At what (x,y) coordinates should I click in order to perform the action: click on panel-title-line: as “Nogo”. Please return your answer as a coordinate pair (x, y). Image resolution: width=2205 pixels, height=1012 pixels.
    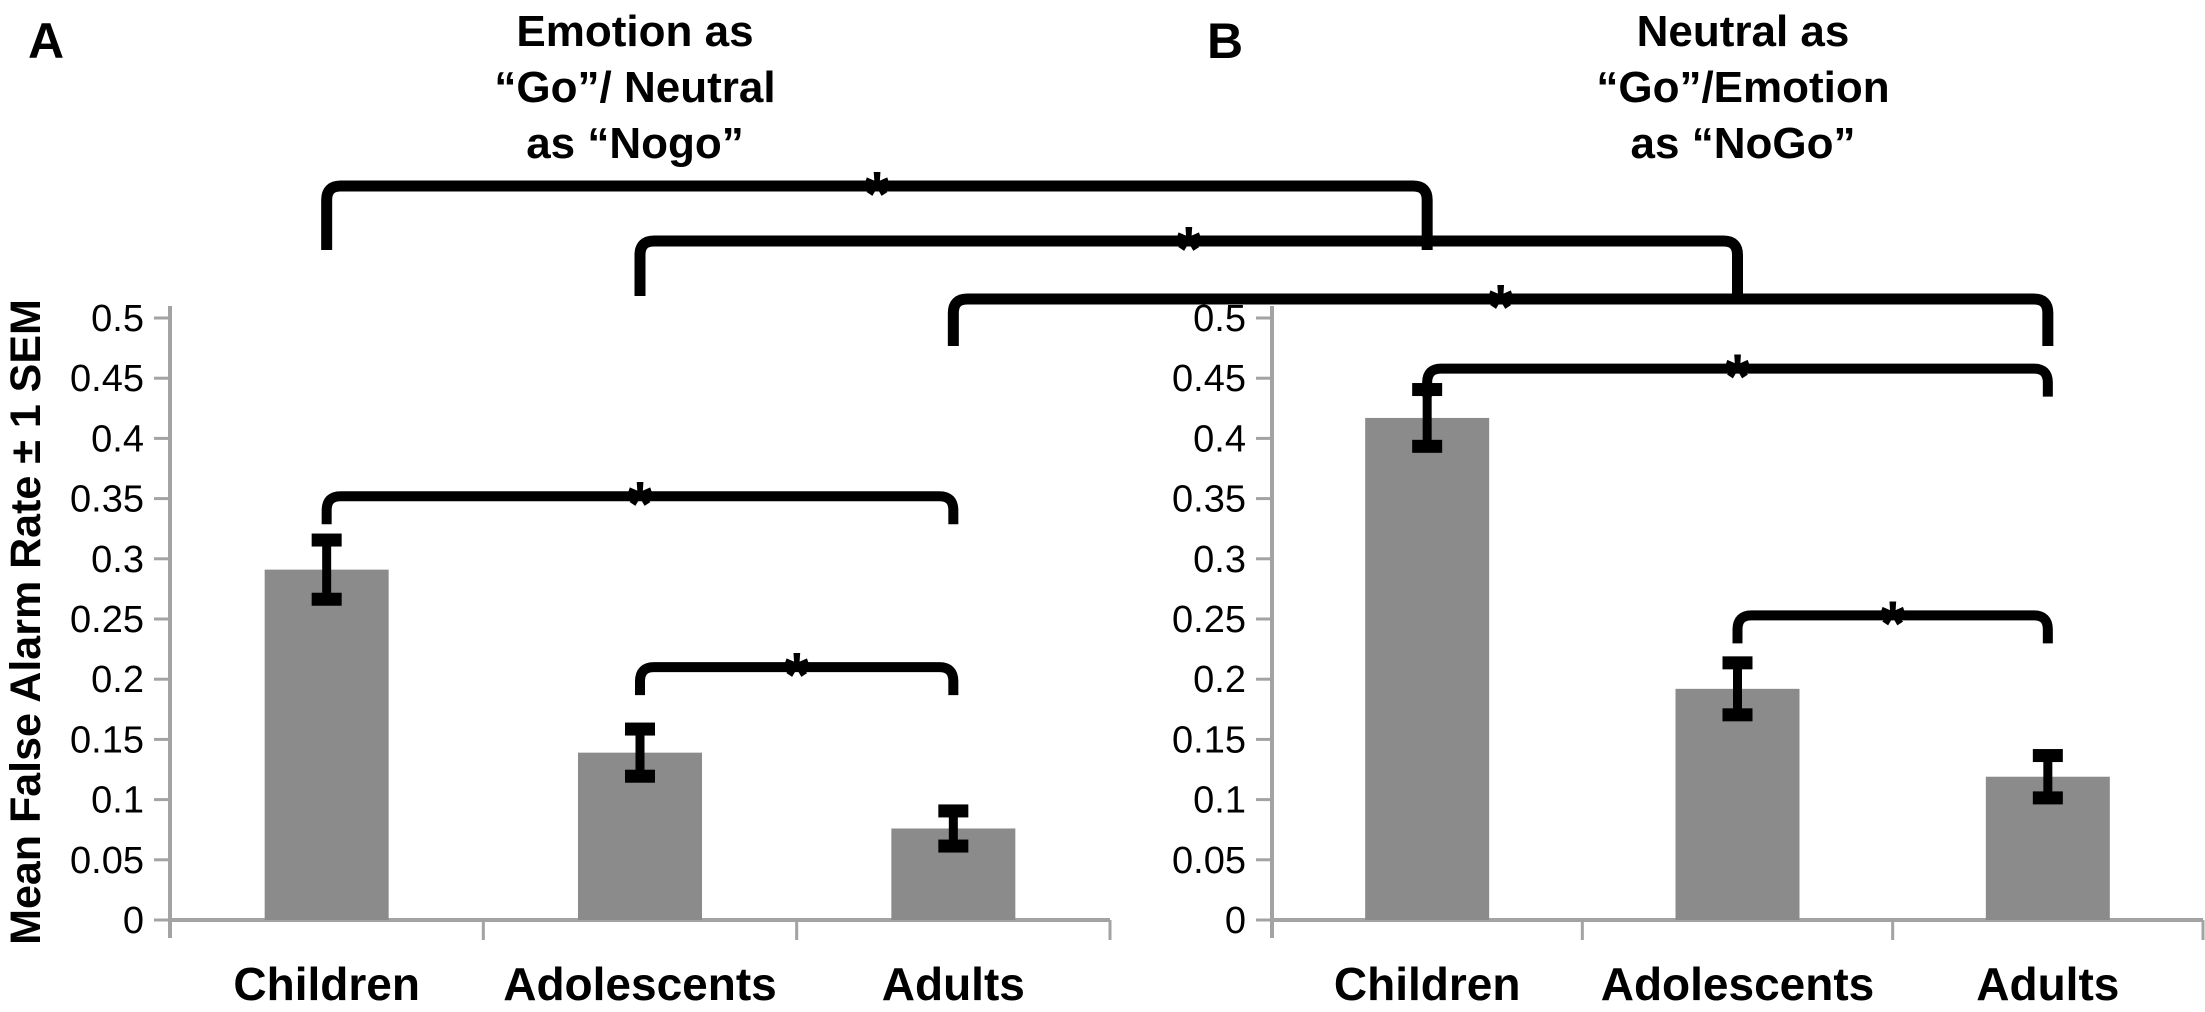
    Looking at the image, I should click on (635, 143).